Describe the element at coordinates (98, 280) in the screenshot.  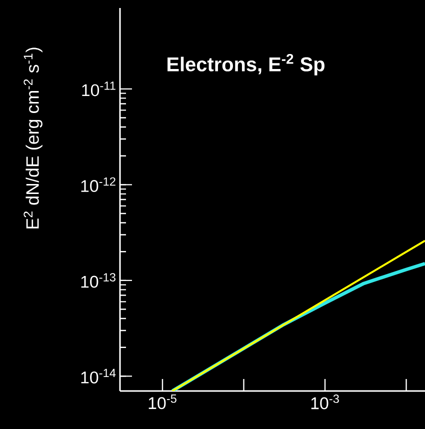
I see `y-tick-label: 10$^{-13}$` at that location.